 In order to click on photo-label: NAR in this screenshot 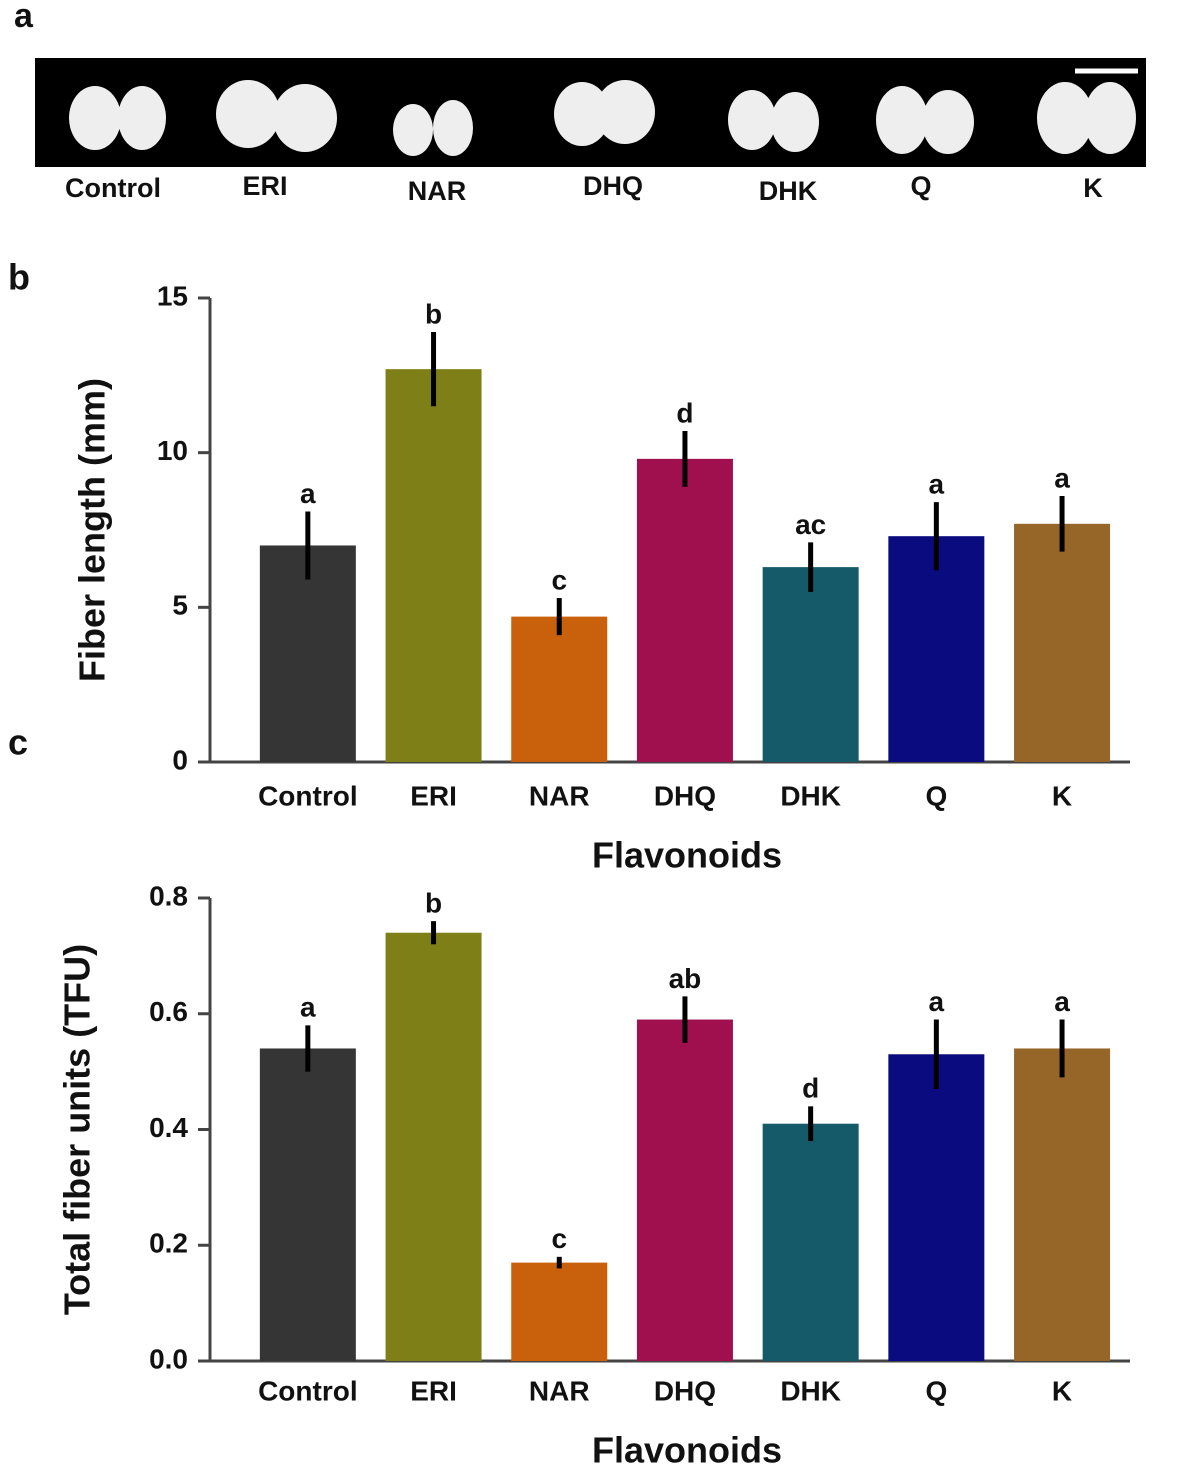, I will do `click(437, 191)`.